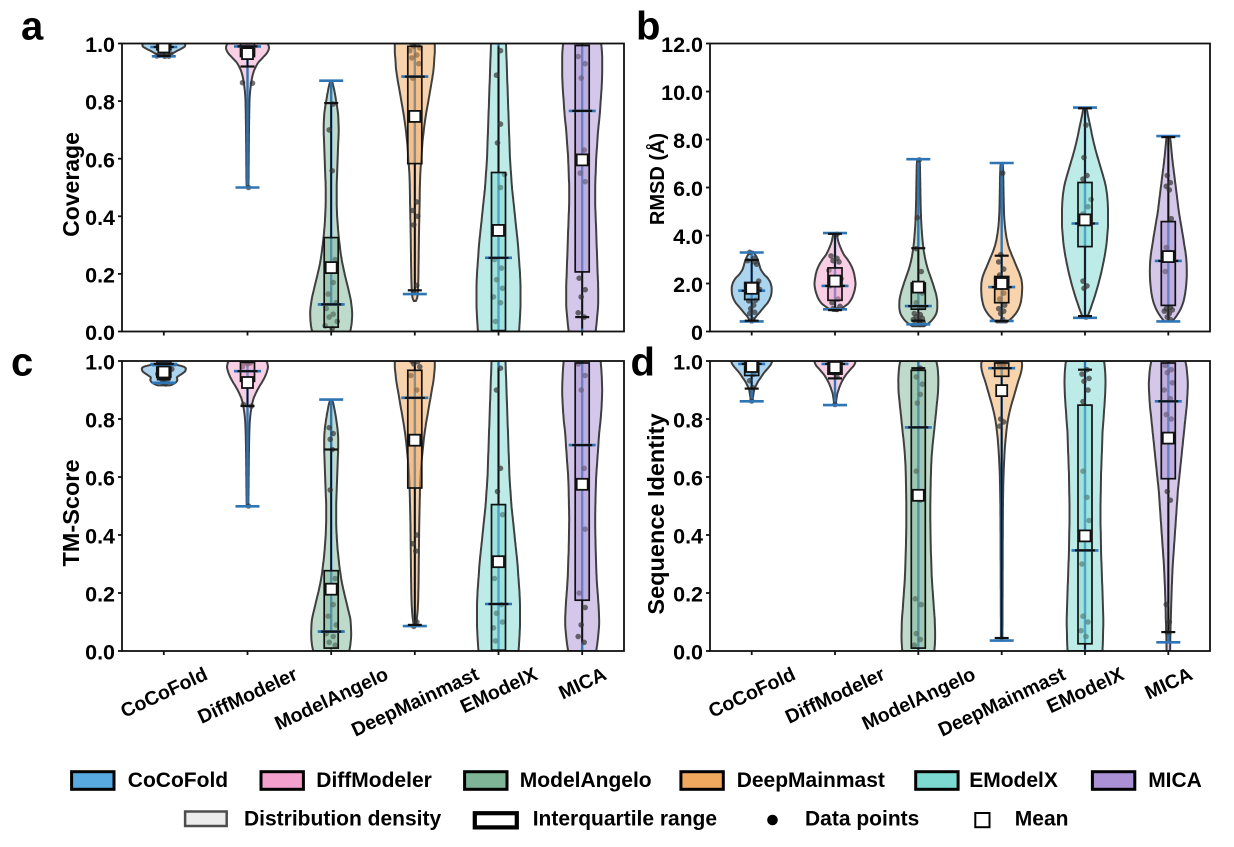 Image resolution: width=1234 pixels, height=847 pixels. Describe the element at coordinates (1013, 780) in the screenshot. I see `svg-text: EModelX` at that location.